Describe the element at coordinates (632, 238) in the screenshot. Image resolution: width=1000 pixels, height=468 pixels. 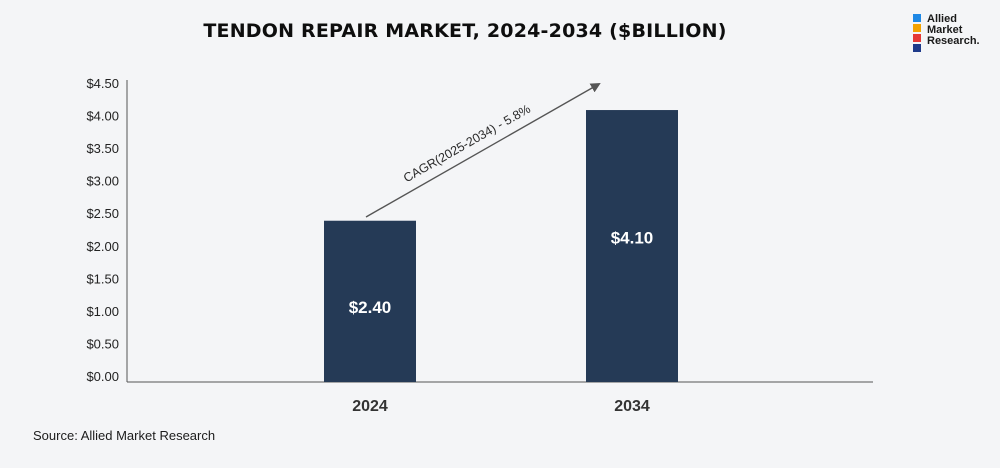
I see `data-label-2034: $4.10` at that location.